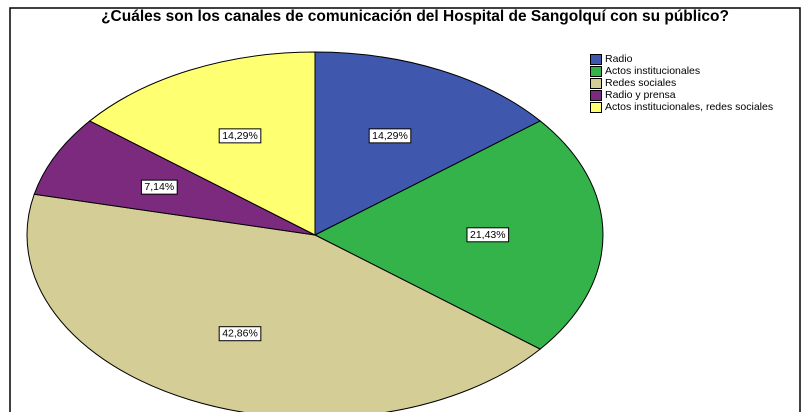  I want to click on legend-label: Radio, so click(619, 59).